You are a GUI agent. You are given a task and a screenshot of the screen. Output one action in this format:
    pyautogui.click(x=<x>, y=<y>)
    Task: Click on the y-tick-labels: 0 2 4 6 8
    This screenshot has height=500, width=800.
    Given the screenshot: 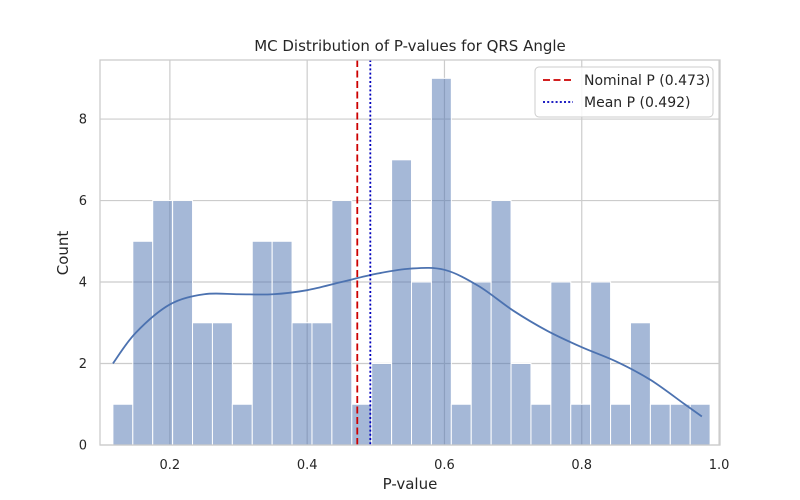 What is the action you would take?
    pyautogui.click(x=83, y=283)
    